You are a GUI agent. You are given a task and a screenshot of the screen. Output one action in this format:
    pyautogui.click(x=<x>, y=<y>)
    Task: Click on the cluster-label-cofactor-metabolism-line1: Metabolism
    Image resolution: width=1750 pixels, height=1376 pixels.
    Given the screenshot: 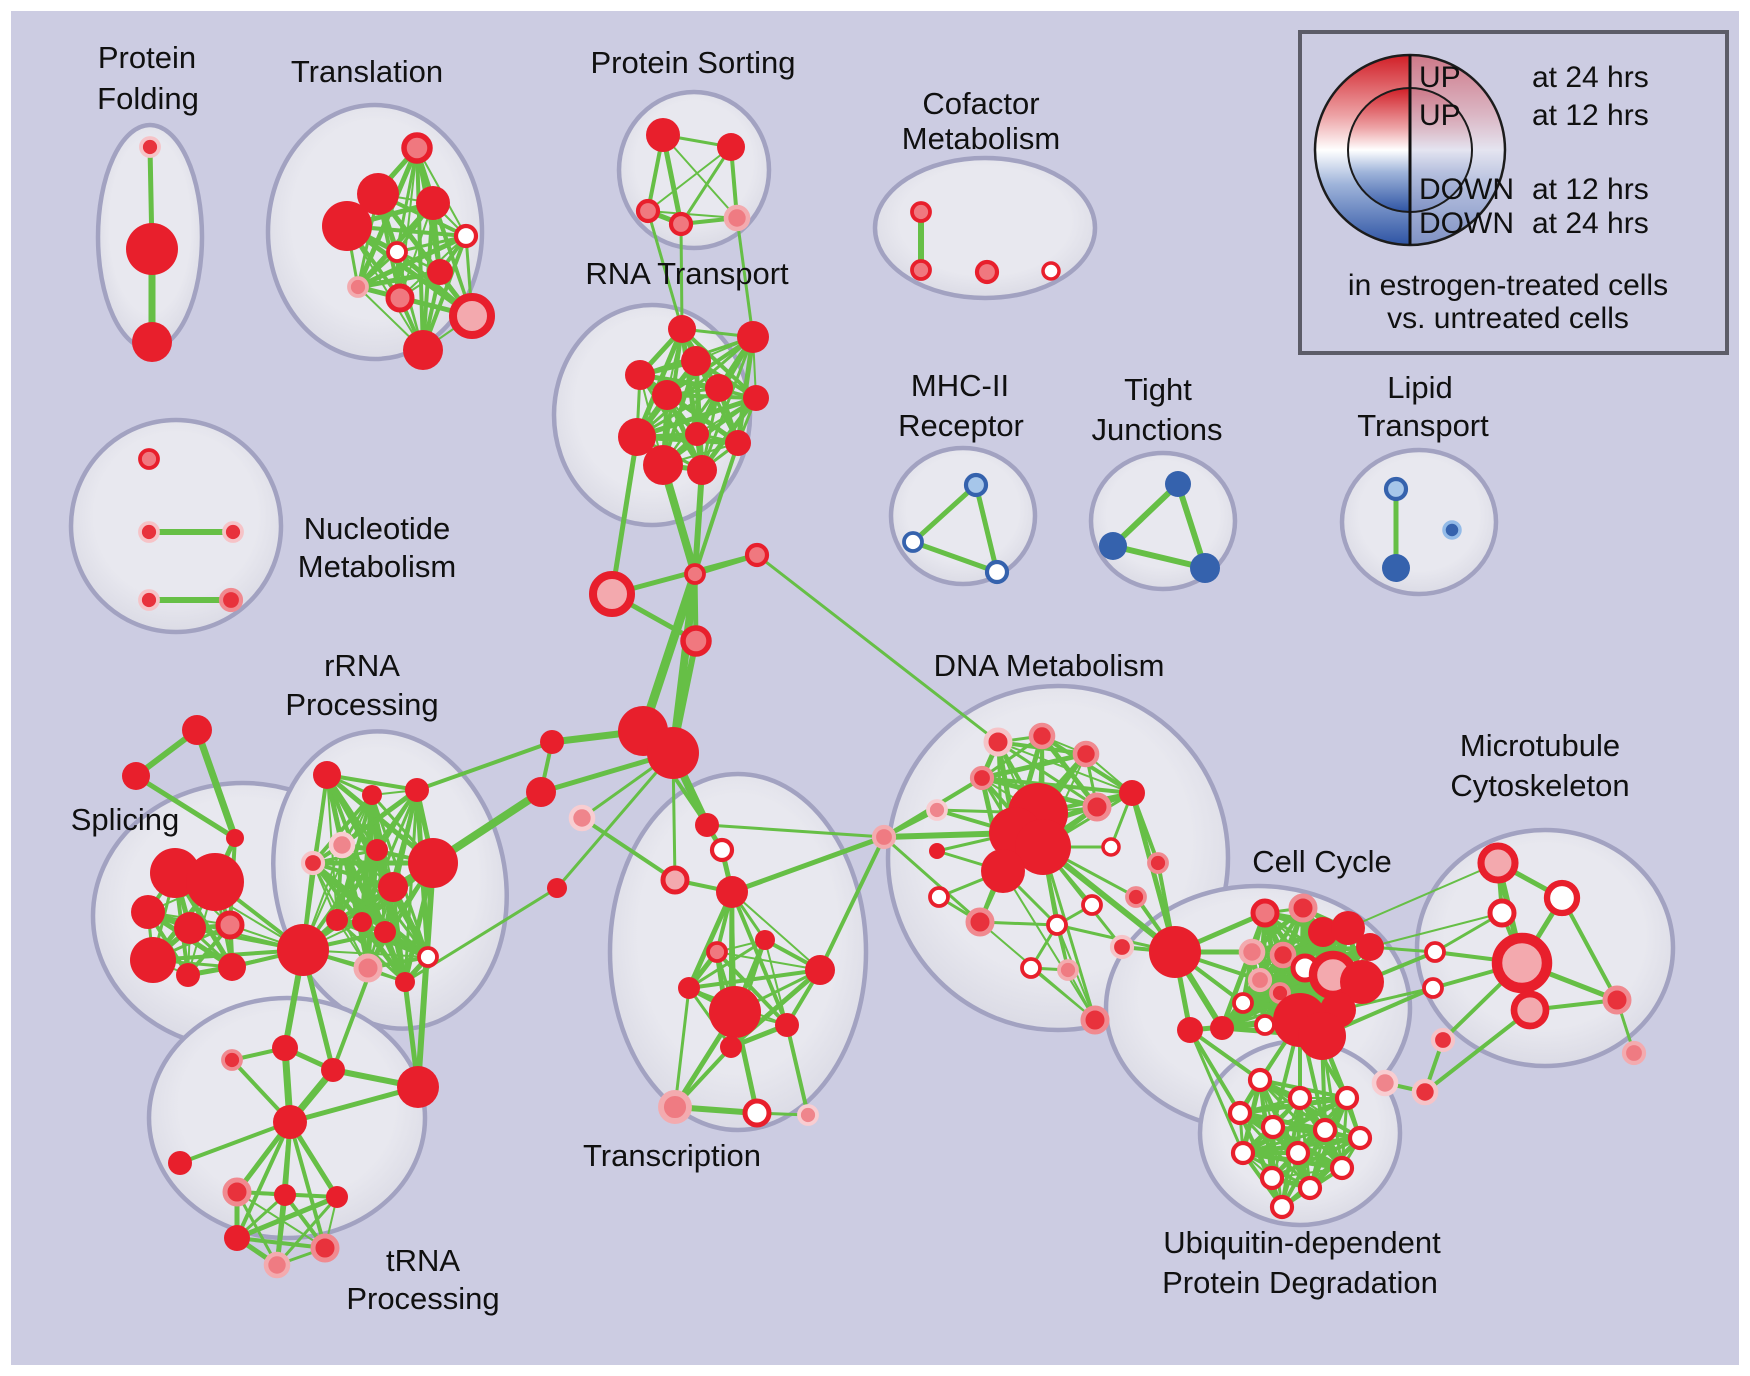 What is the action you would take?
    pyautogui.click(x=981, y=138)
    